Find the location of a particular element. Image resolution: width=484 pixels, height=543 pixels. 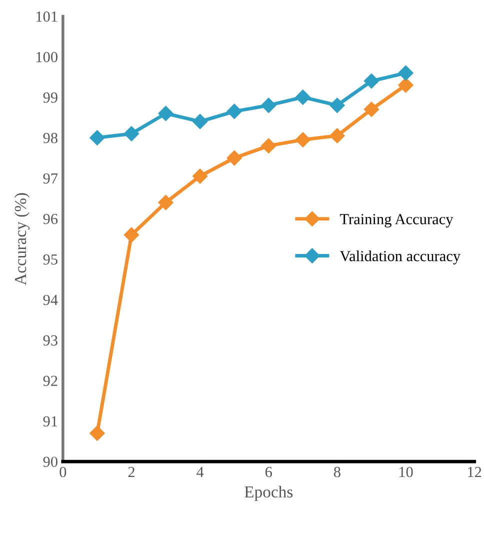

y-tick-label: 98 is located at coordinates (50, 138).